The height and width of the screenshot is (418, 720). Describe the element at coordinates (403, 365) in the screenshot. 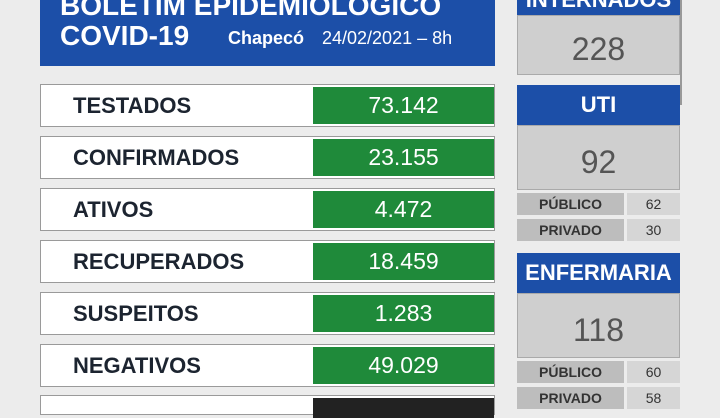

I see `stat-value: 49.029` at that location.